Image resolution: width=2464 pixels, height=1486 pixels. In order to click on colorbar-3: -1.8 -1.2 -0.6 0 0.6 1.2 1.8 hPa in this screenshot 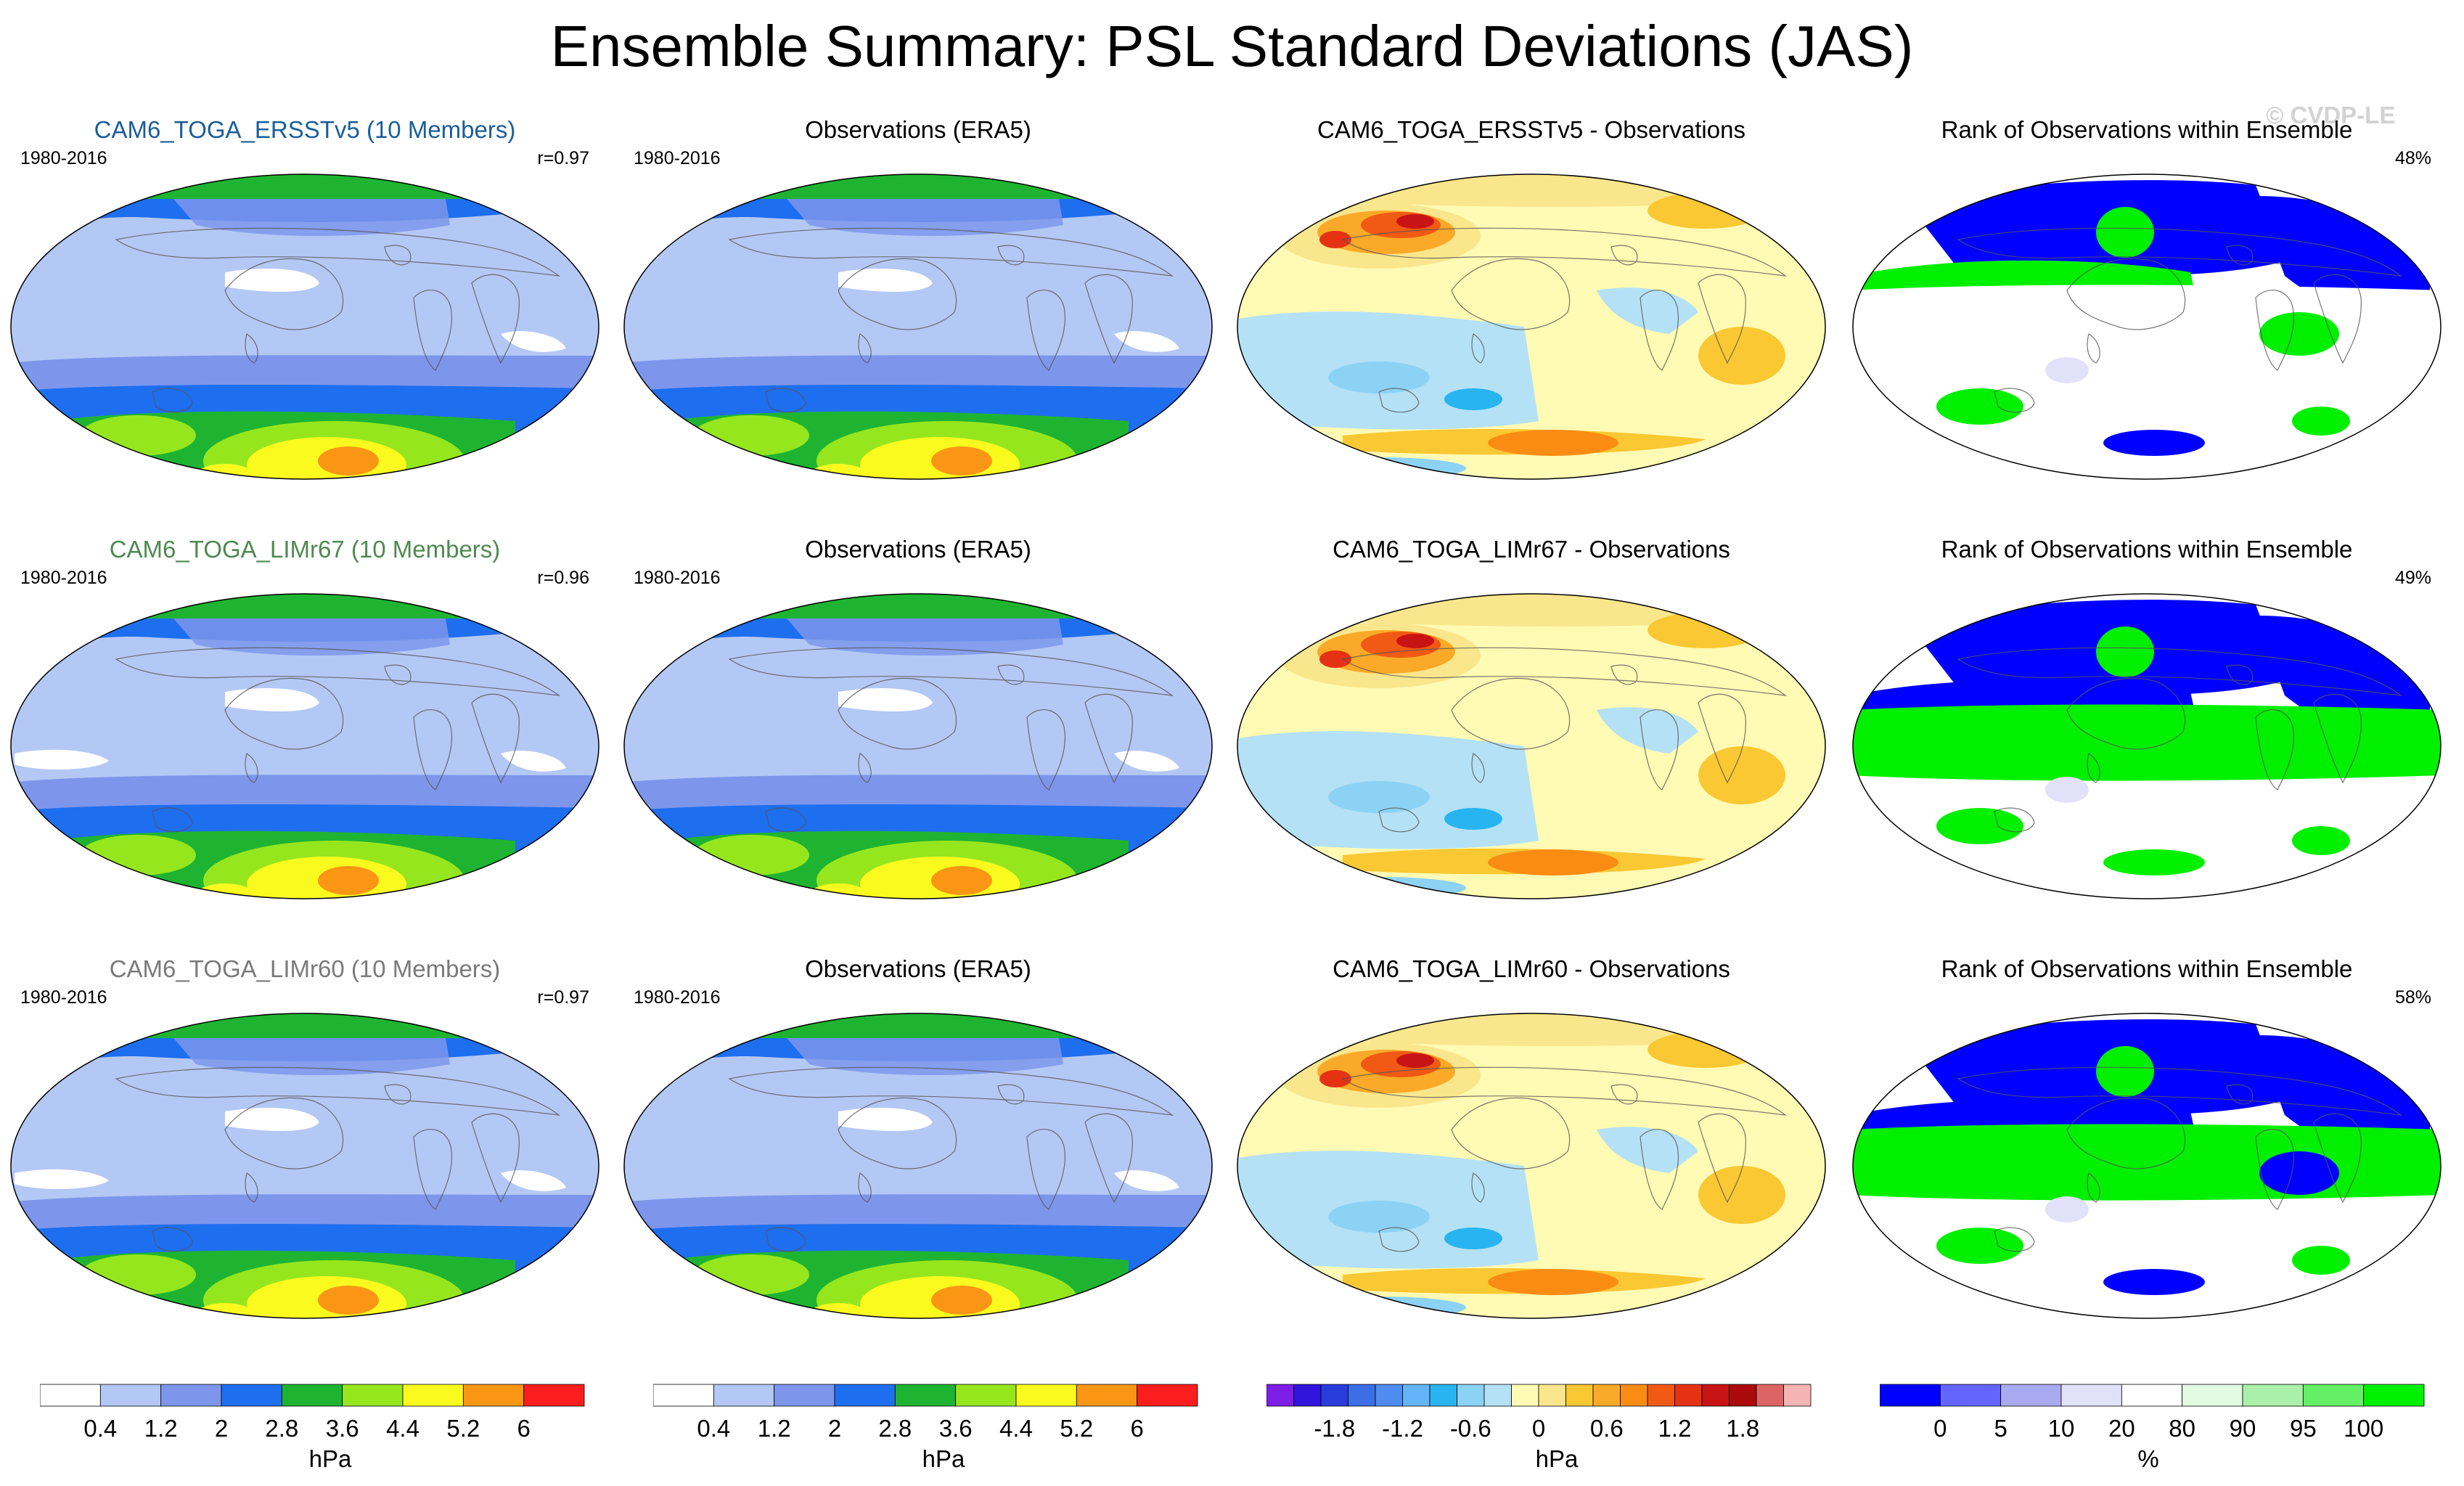, I will do `click(1542, 1434)`.